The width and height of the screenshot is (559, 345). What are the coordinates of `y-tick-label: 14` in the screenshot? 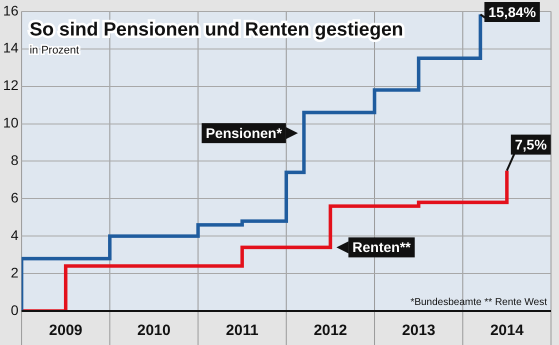 It's located at (10, 48).